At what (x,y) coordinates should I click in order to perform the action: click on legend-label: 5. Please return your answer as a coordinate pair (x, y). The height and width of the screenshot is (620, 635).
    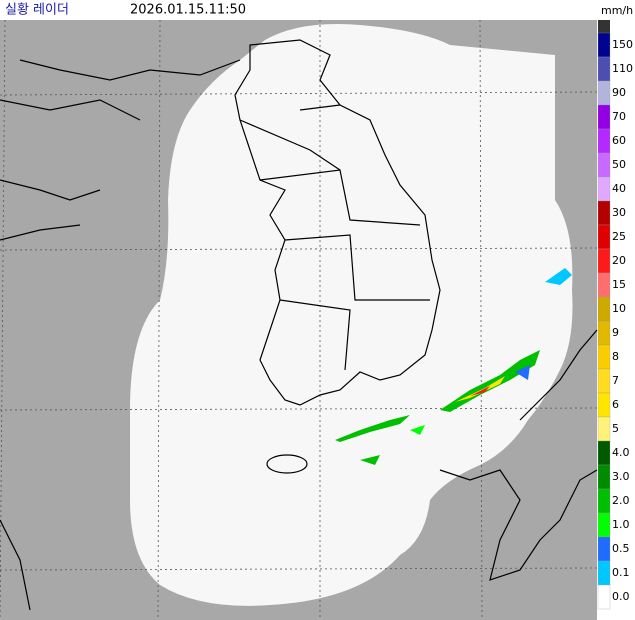
    Looking at the image, I should click on (615, 428).